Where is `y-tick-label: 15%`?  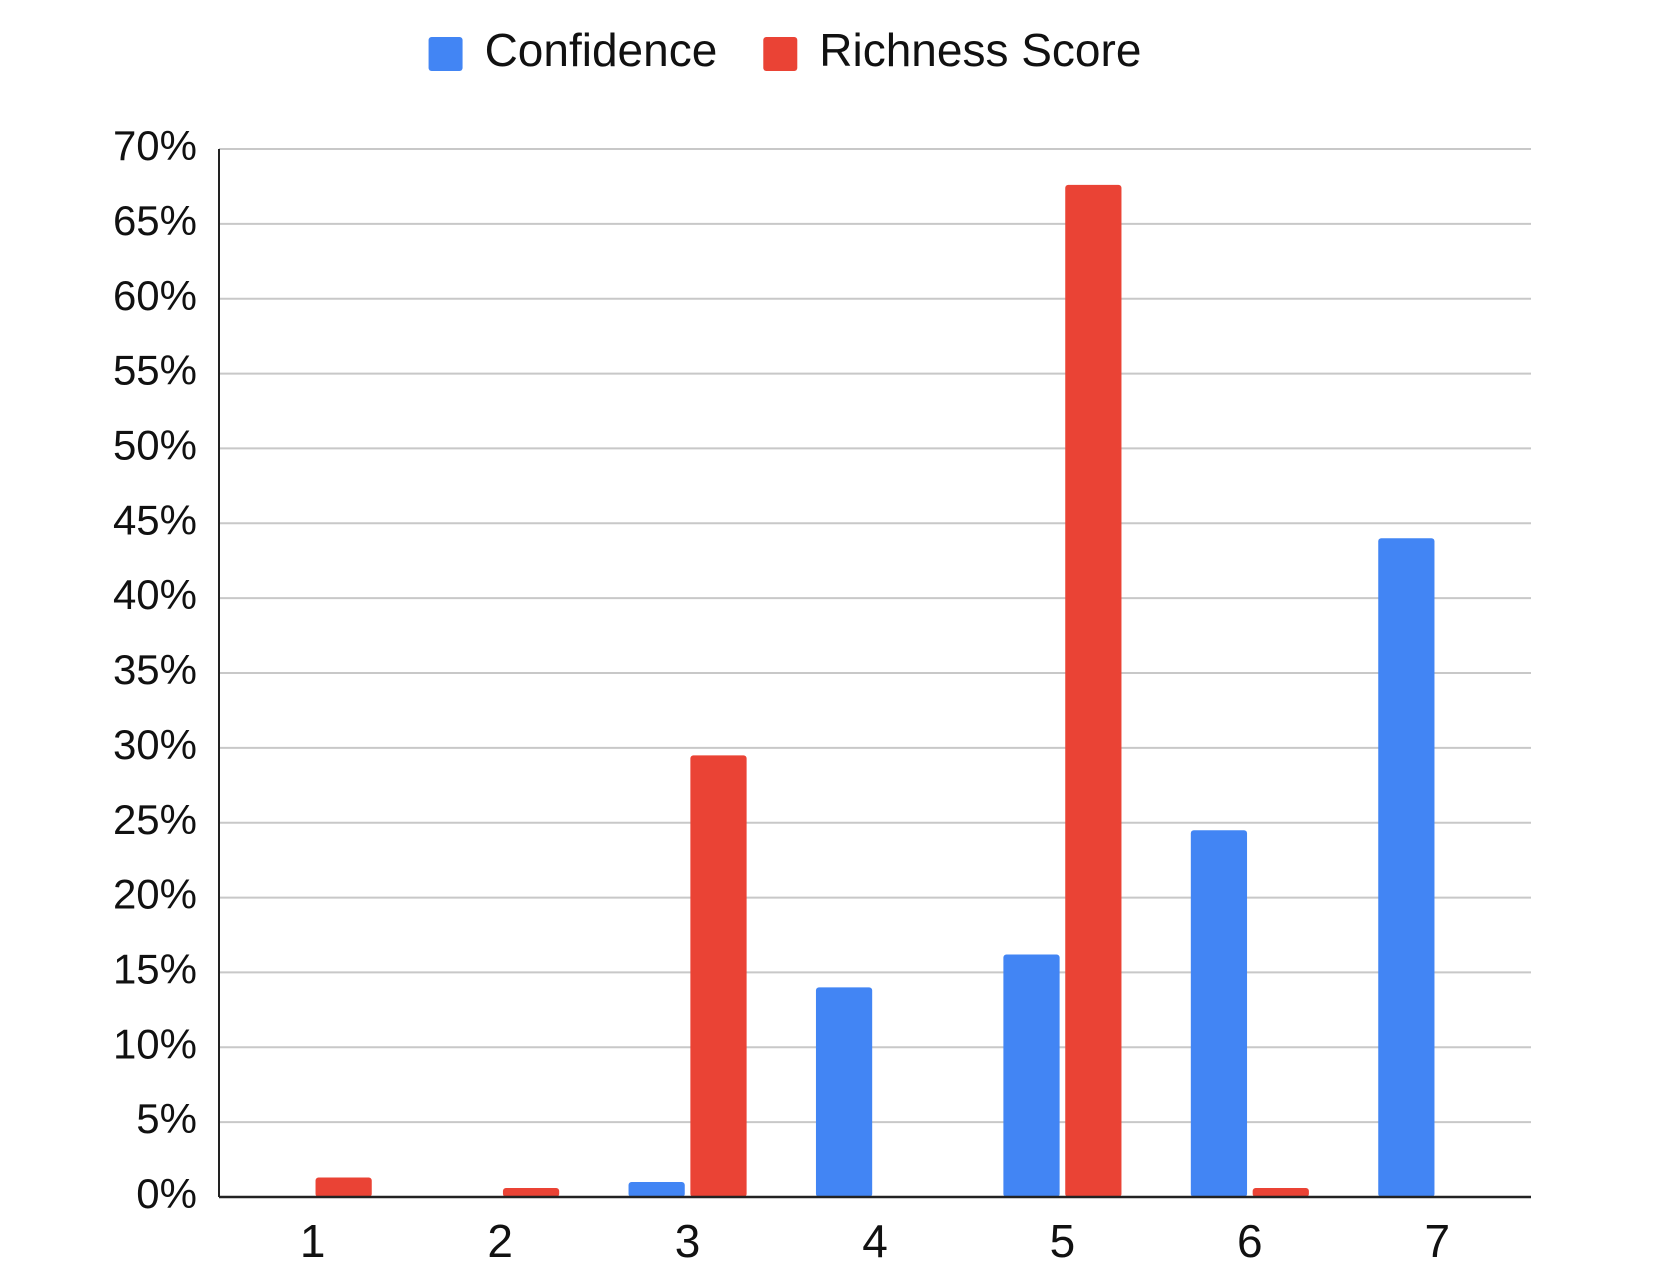
y-tick-label: 15% is located at coordinates (155, 969).